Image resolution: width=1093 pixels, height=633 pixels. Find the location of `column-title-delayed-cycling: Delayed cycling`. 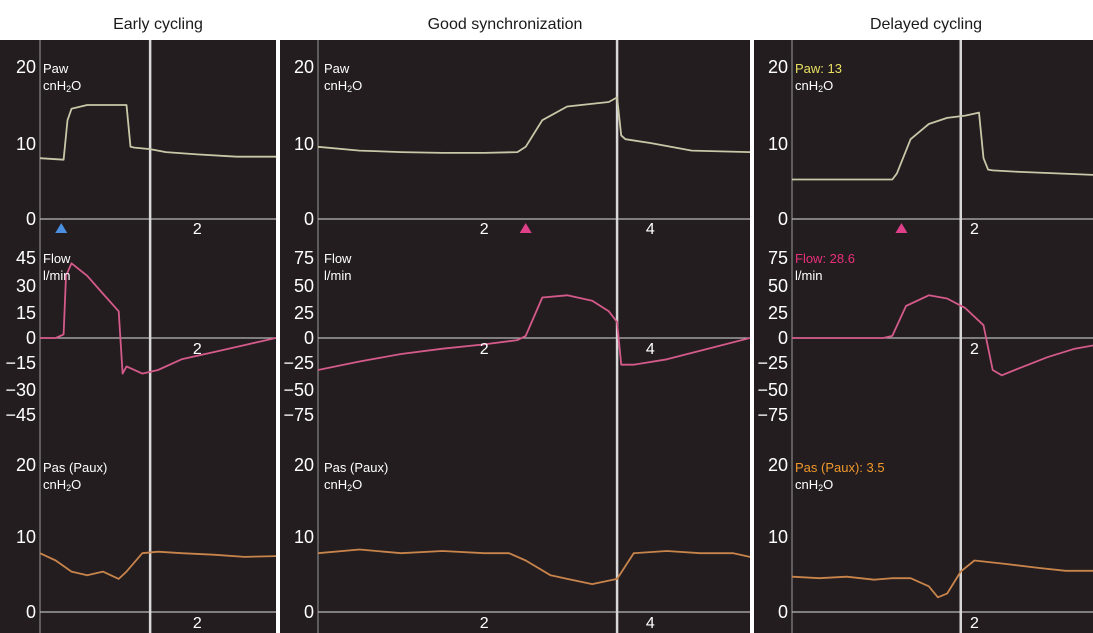

column-title-delayed-cycling: Delayed cycling is located at coordinates (926, 24).